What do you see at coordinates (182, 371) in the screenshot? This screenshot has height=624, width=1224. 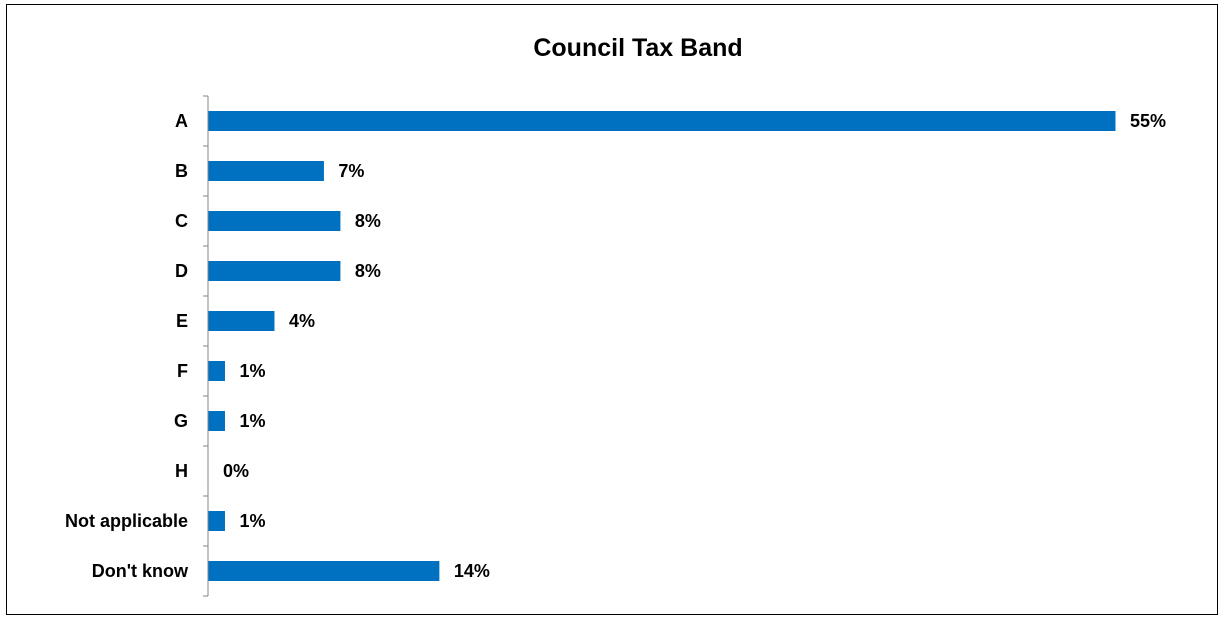 I see `category-label: F` at bounding box center [182, 371].